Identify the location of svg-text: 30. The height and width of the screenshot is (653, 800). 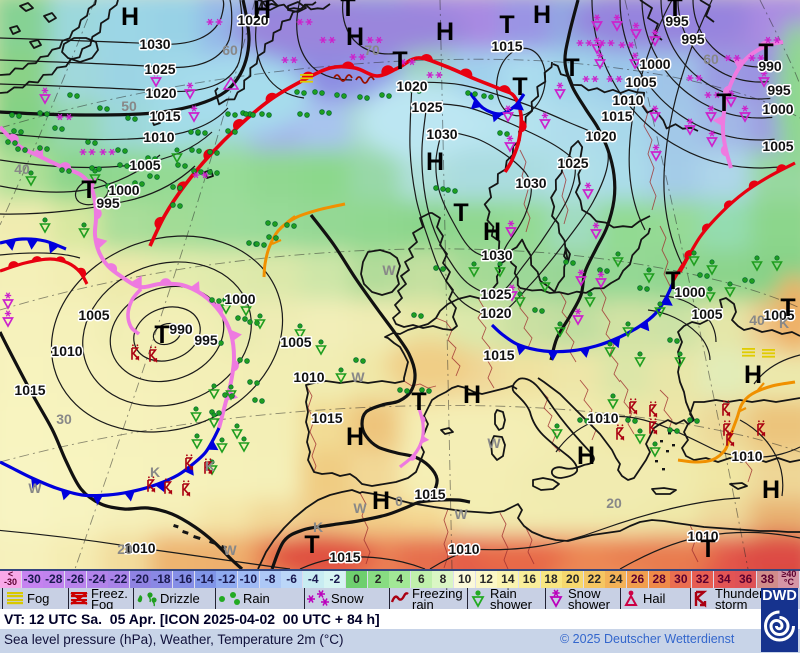
(64, 419).